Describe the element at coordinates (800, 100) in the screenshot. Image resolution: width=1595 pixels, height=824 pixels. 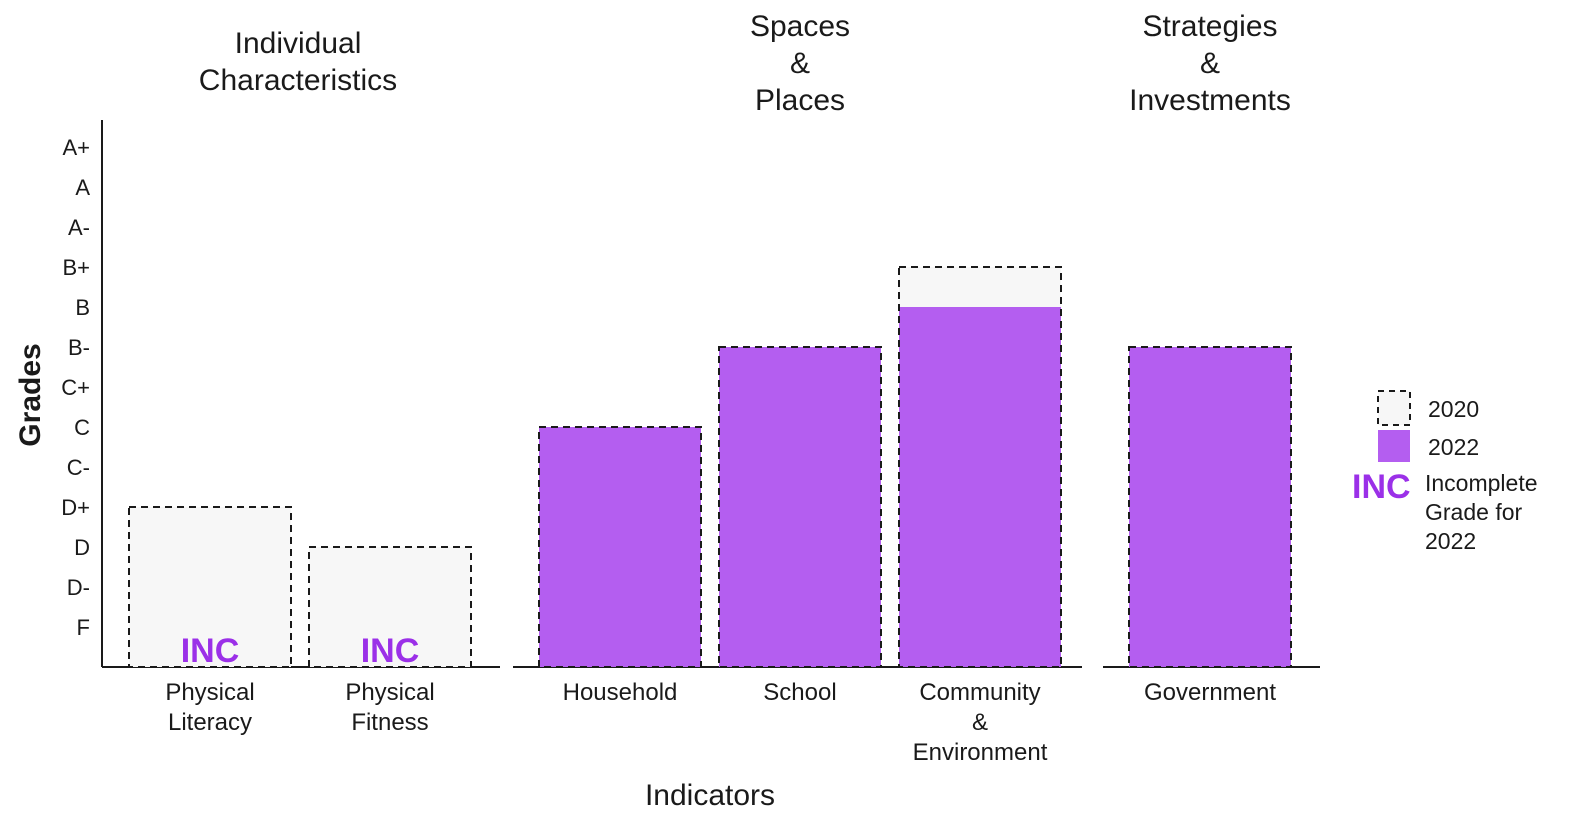
I see `panel-title-line: Places` at that location.